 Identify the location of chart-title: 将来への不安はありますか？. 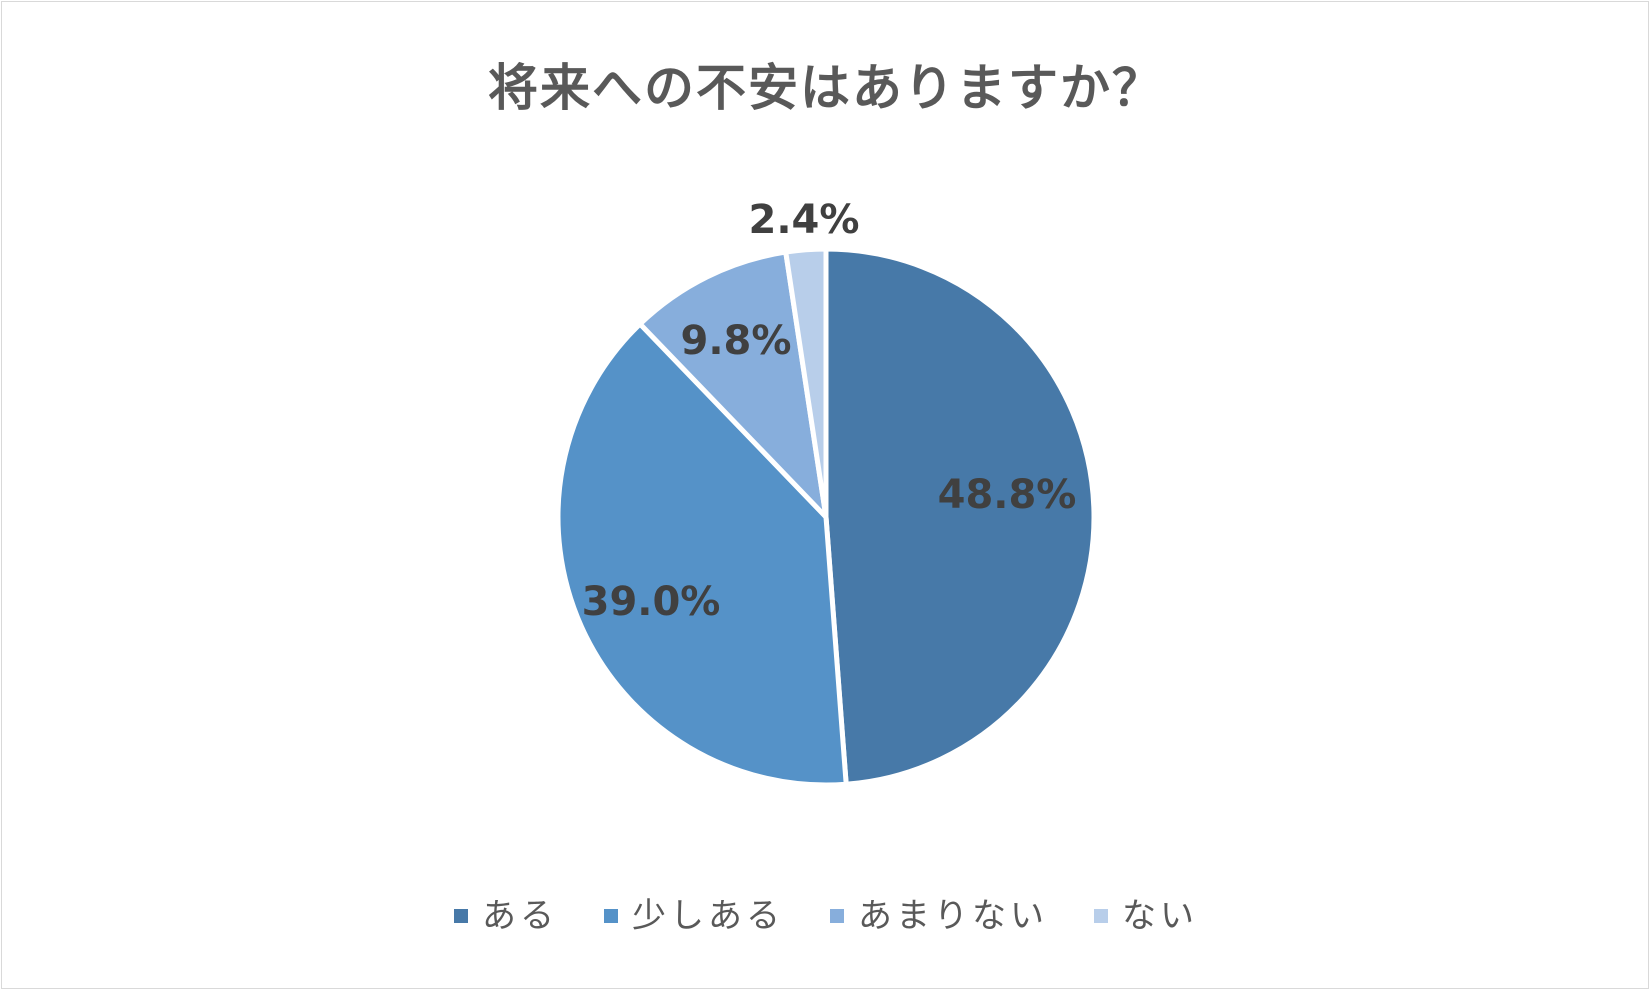
(826, 88).